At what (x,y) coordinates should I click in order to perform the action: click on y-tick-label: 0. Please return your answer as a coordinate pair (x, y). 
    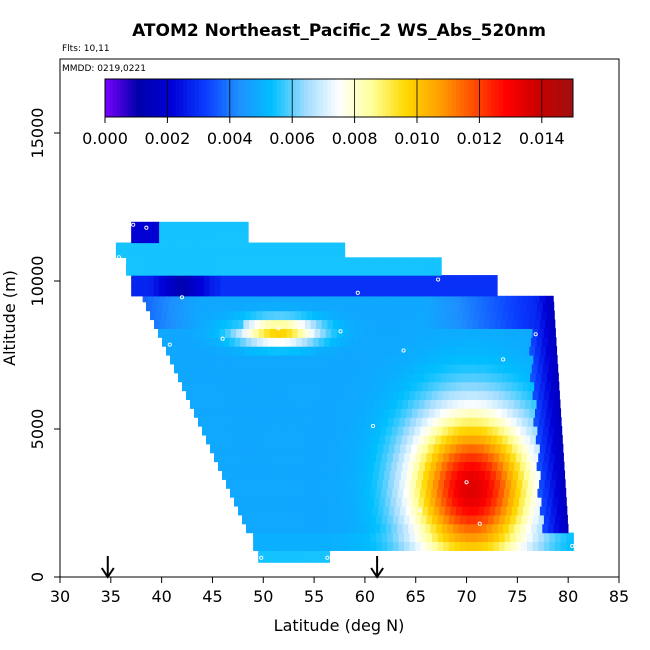
    Looking at the image, I should click on (37, 577).